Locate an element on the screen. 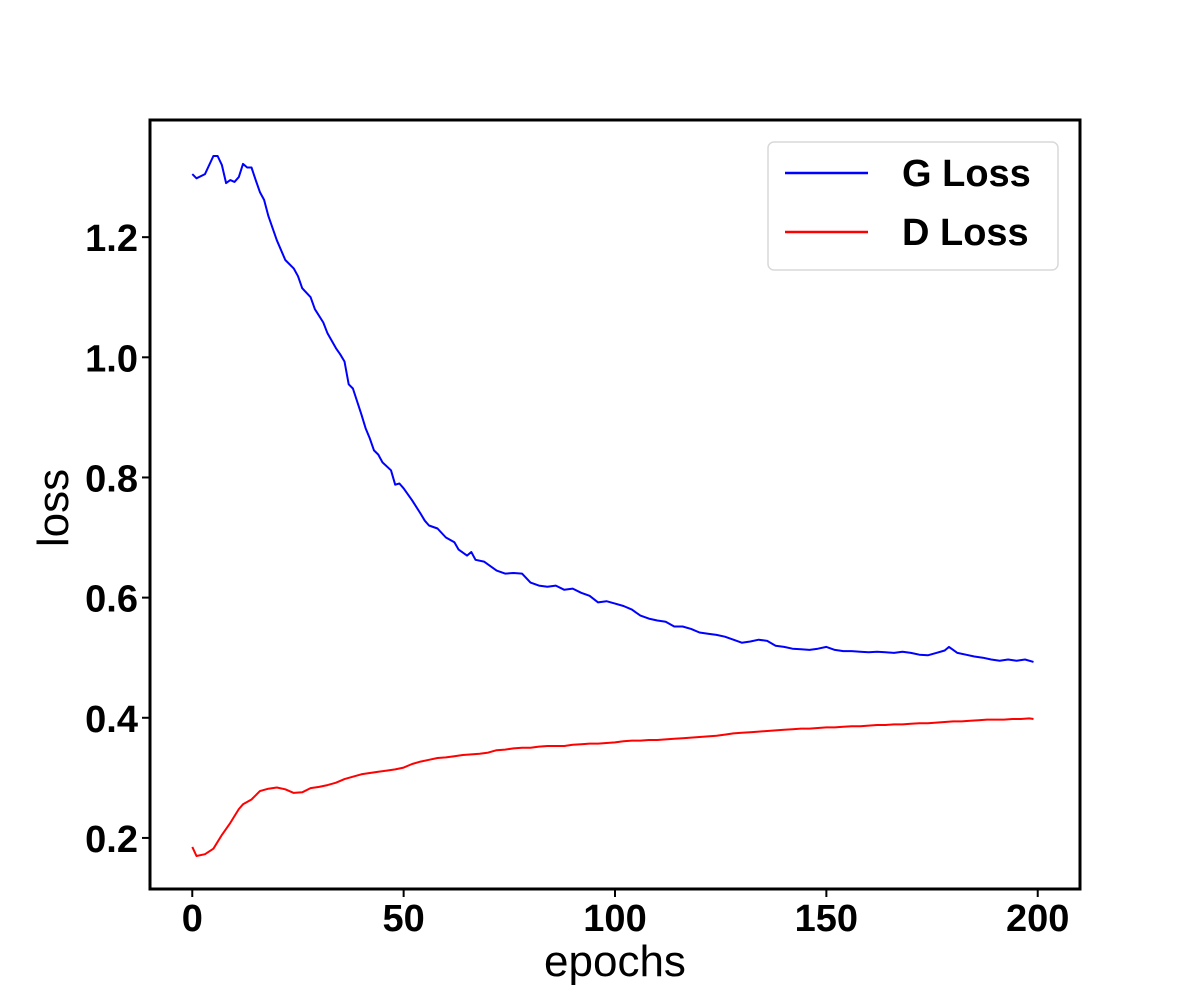 The height and width of the screenshot is (1000, 1200). legend-label-d-loss: D Loss is located at coordinates (965, 233).